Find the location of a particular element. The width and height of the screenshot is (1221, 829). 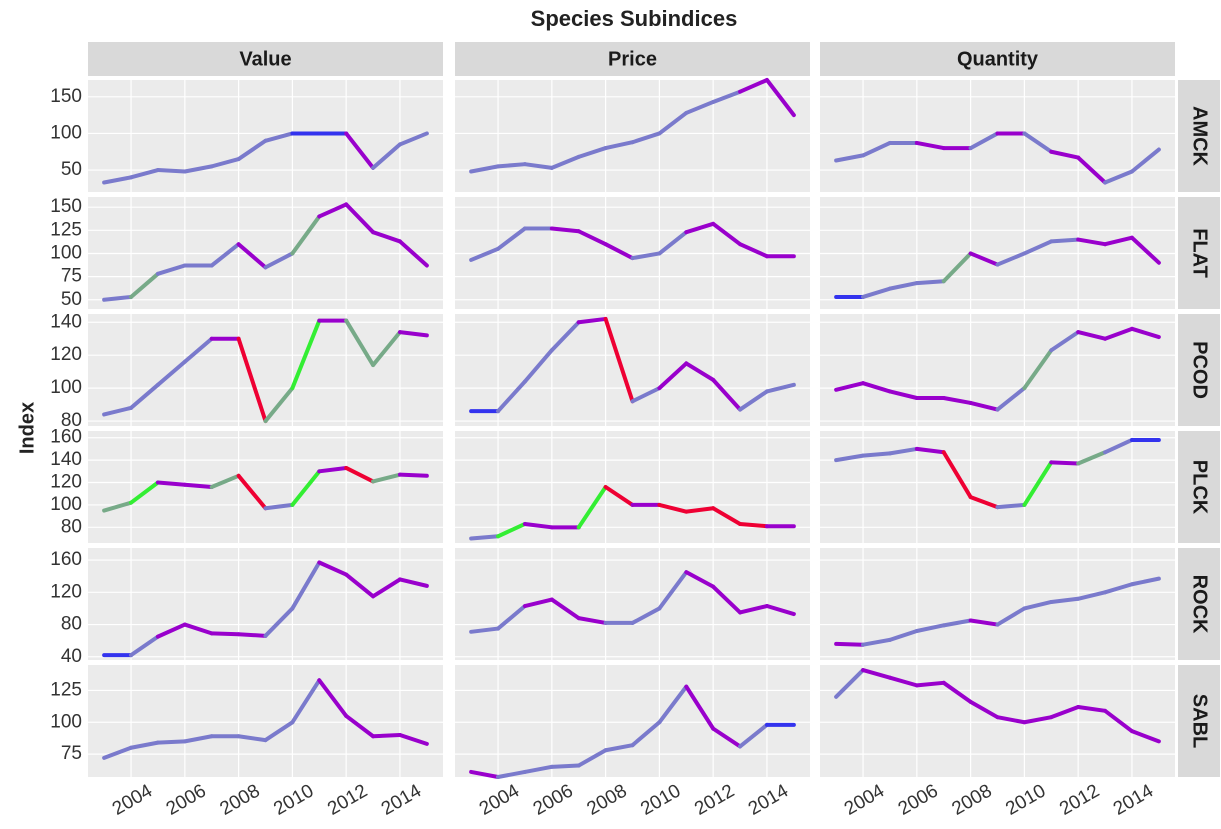

row-strip-label: PLCK is located at coordinates (1200, 487).